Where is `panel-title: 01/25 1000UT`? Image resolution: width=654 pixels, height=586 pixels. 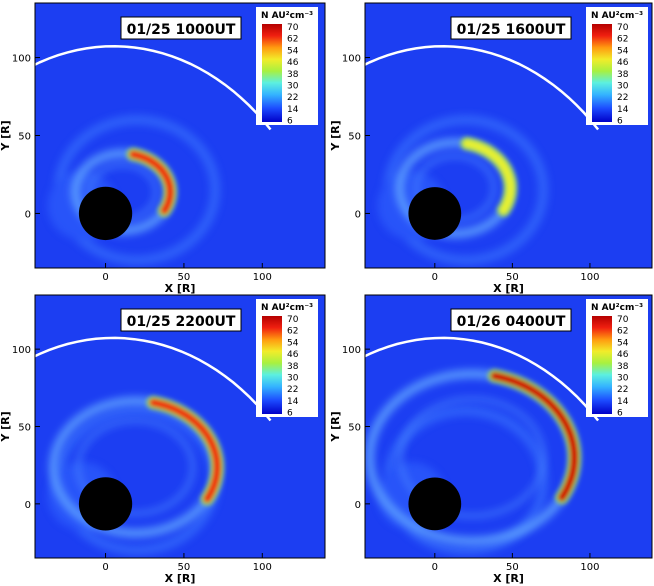 panel-title: 01/25 1000UT is located at coordinates (181, 28).